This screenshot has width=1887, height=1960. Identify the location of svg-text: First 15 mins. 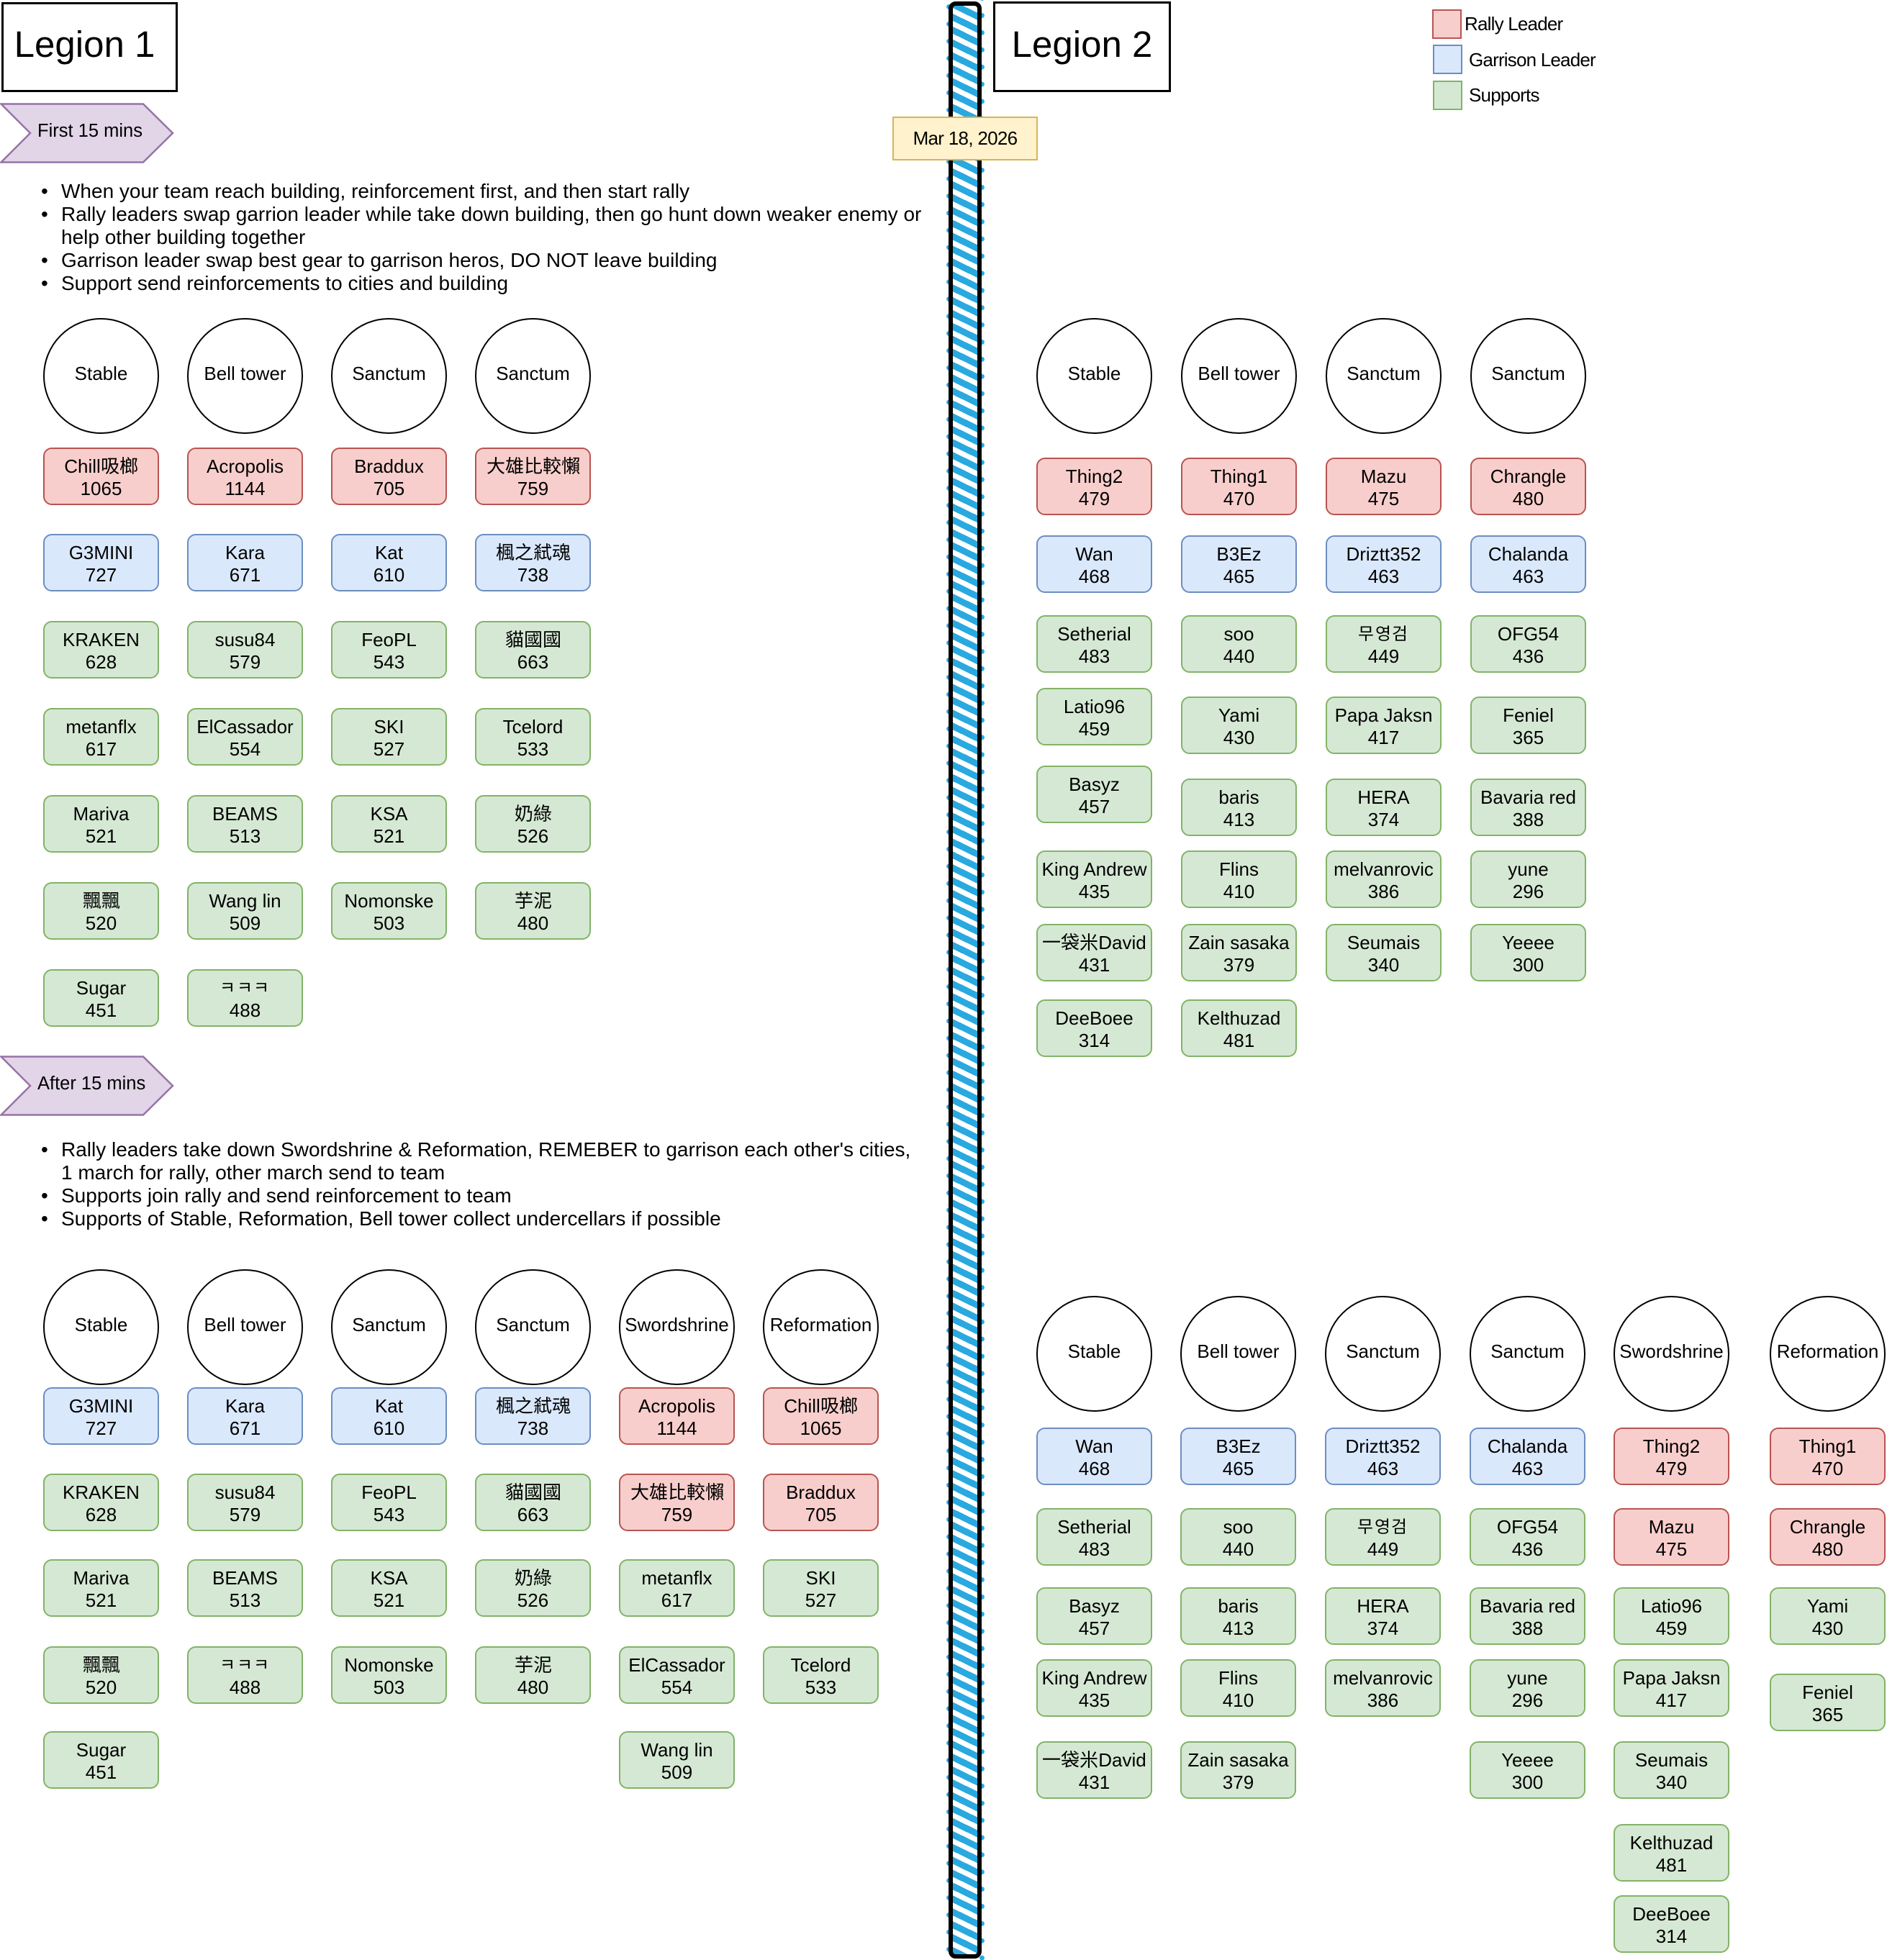
(89, 131).